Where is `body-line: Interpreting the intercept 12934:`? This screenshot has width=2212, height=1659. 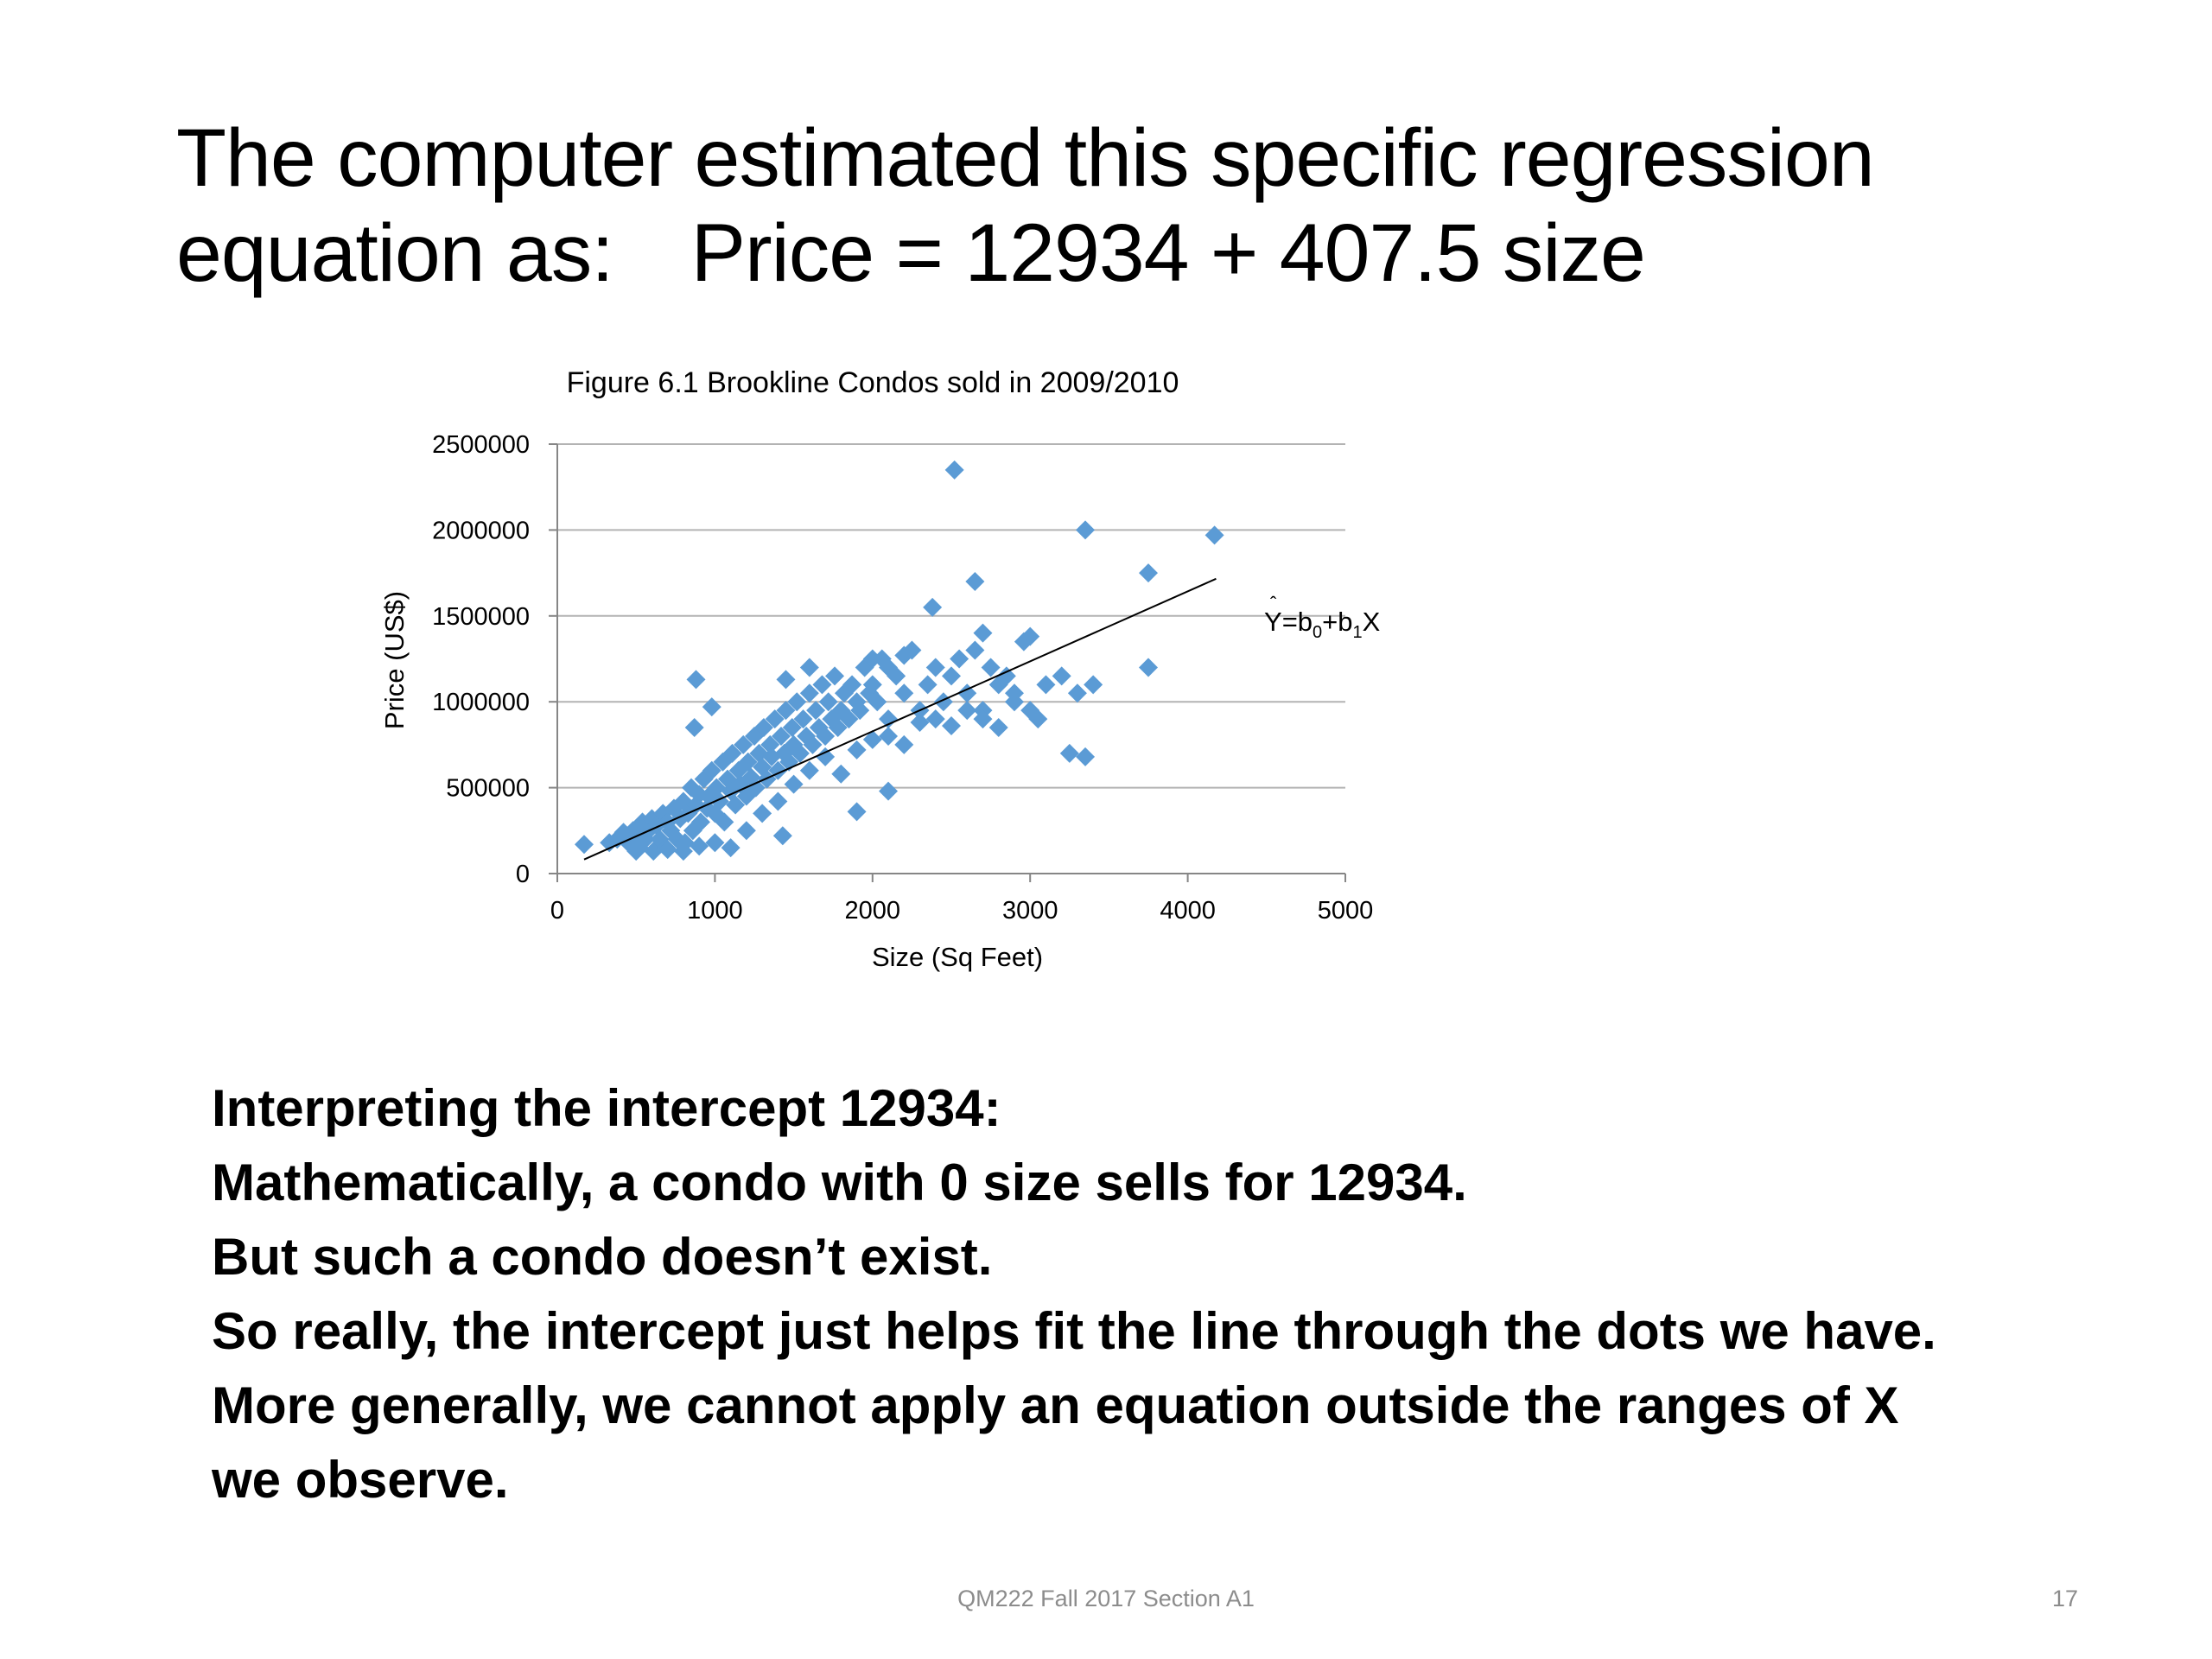 body-line: Interpreting the intercept 12934: is located at coordinates (606, 1108).